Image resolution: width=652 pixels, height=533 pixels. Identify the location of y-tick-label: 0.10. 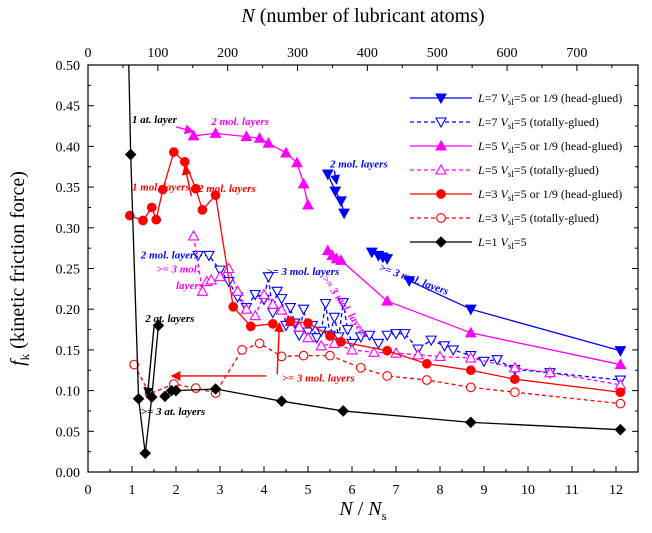
(68, 392).